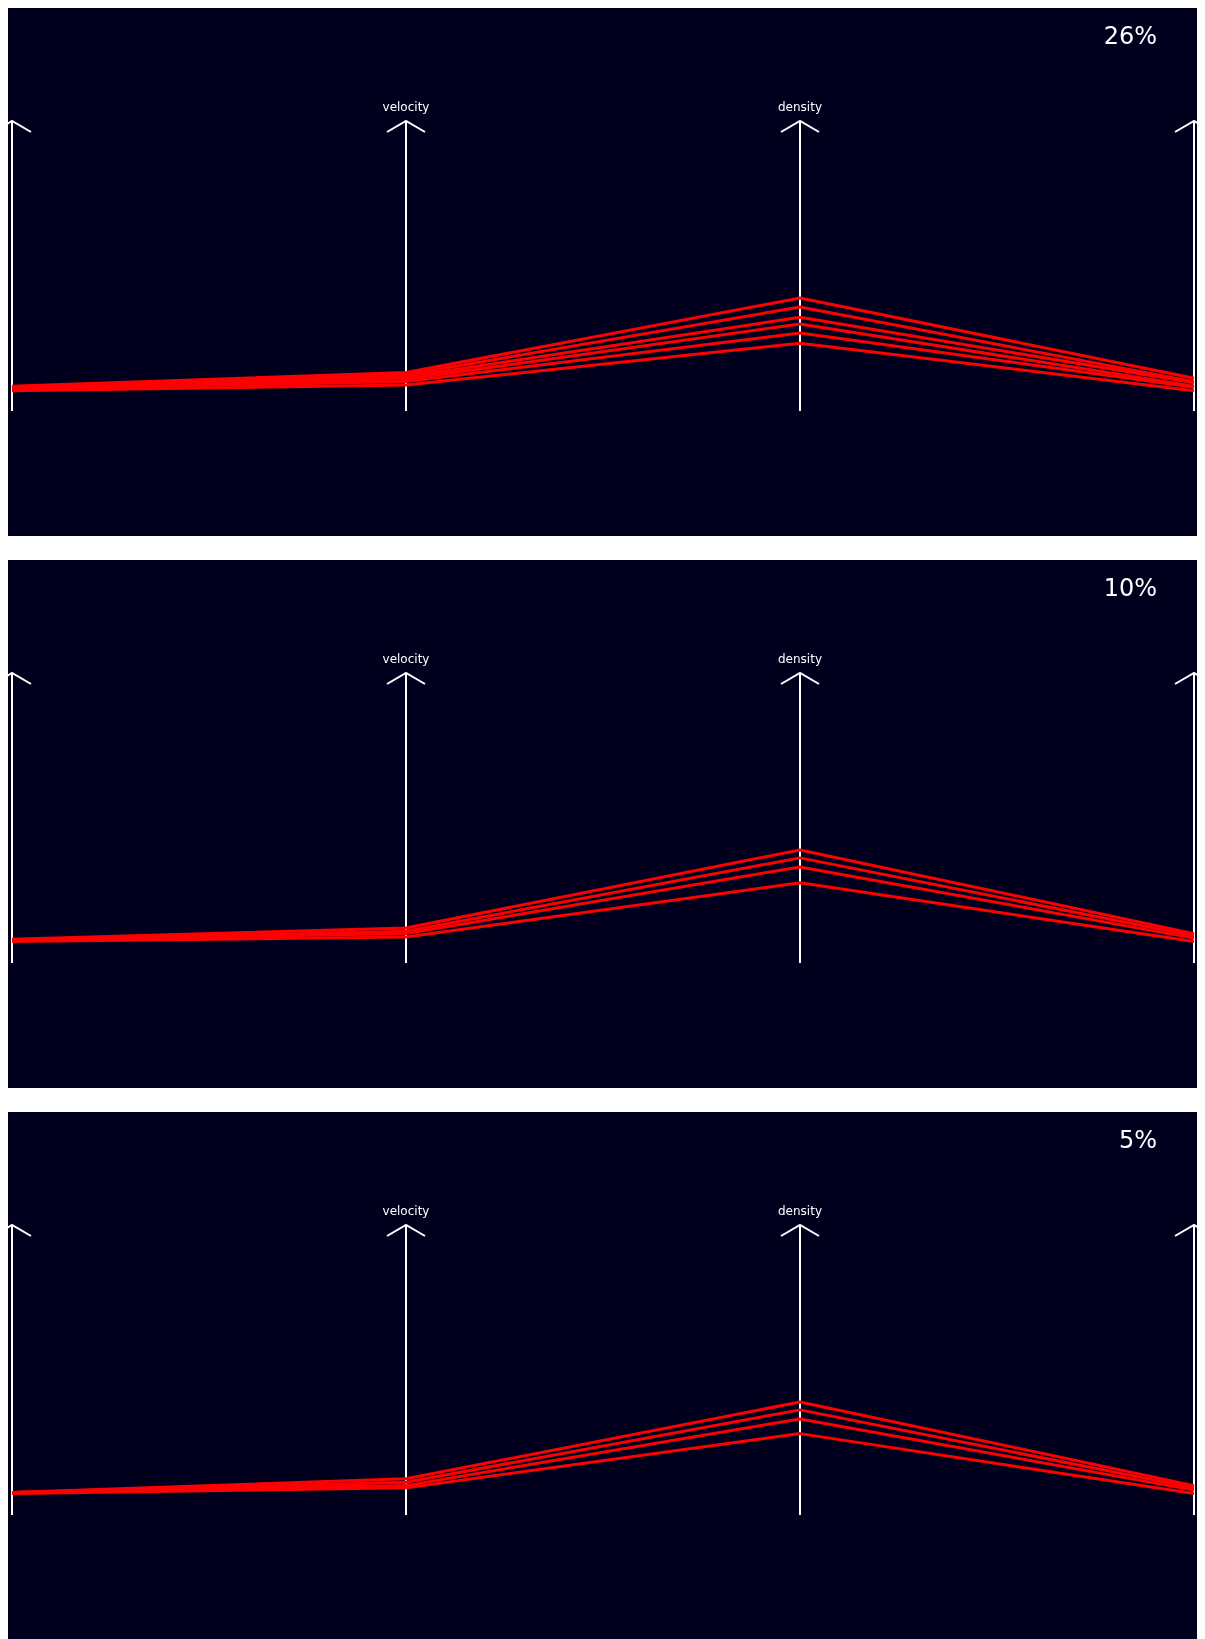 The width and height of the screenshot is (1205, 1639). Describe the element at coordinates (1130, 588) in the screenshot. I see `chart-title: 10%` at that location.